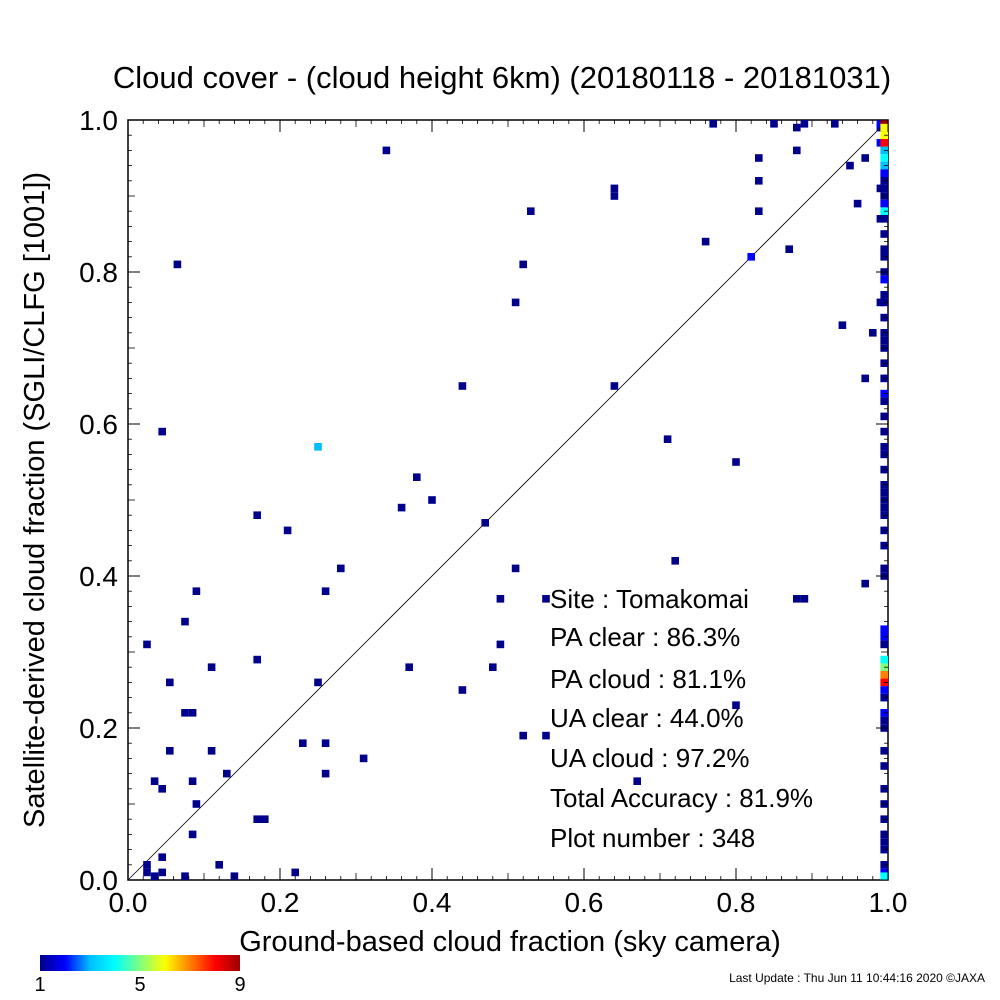 This screenshot has width=1000, height=1000. I want to click on stat-pa-cloud: PA cloud : 81.1%, so click(648, 679).